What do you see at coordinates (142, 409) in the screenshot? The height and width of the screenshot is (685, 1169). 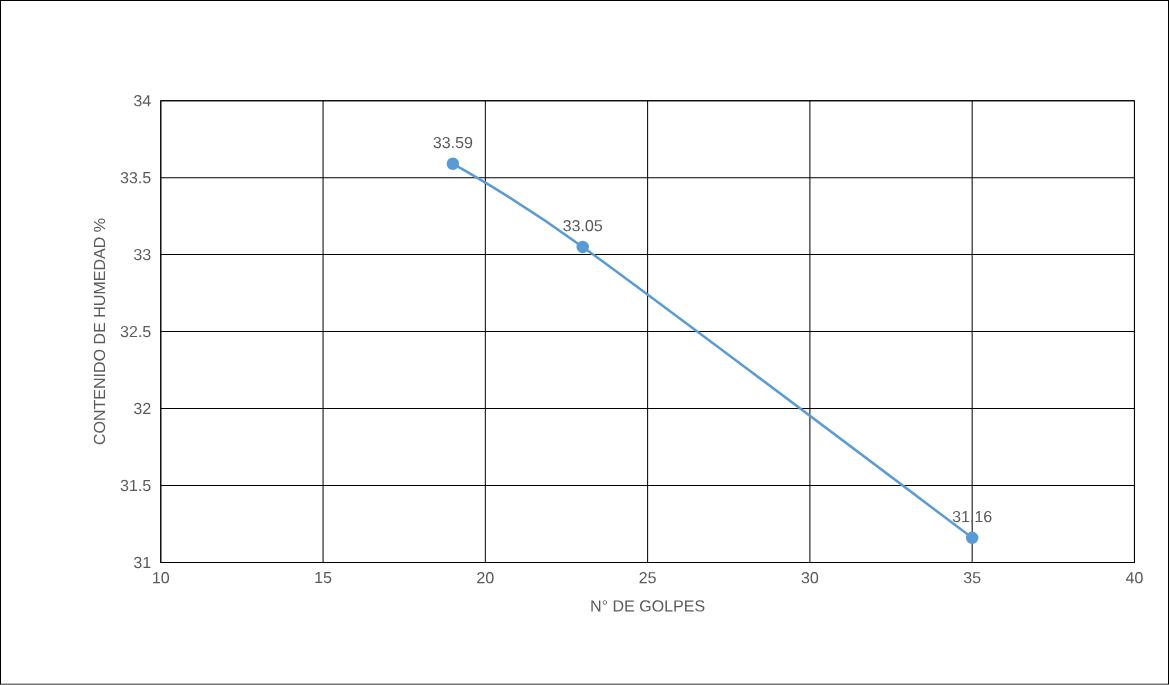 I see `y-tick-label: 32` at bounding box center [142, 409].